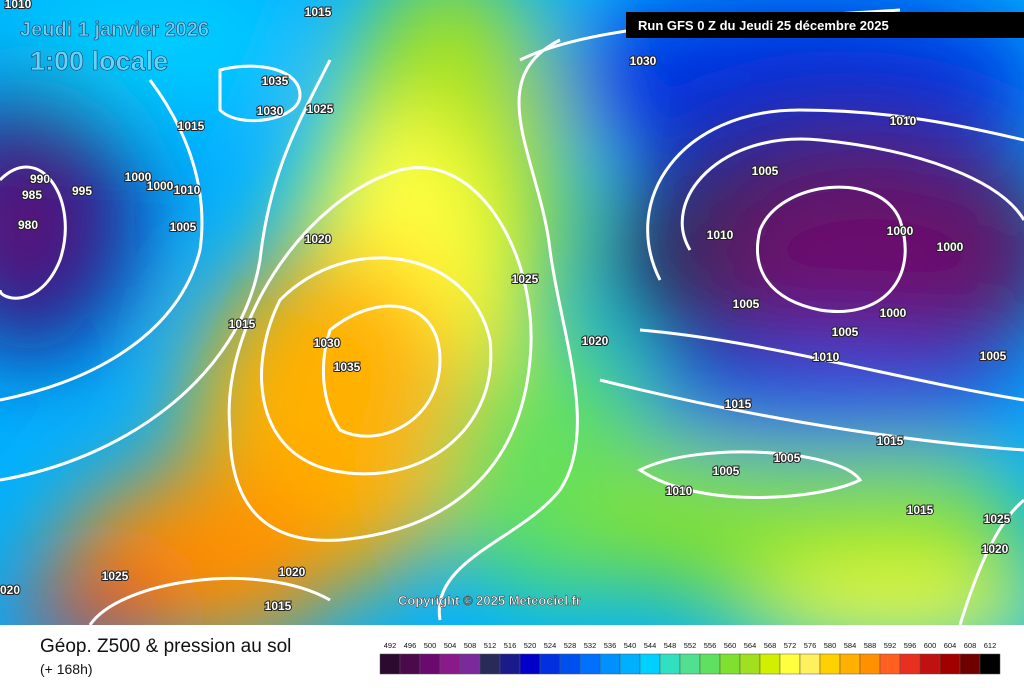 The image size is (1024, 688). What do you see at coordinates (66, 669) in the screenshot?
I see `footer-lead: (+ 168h)` at bounding box center [66, 669].